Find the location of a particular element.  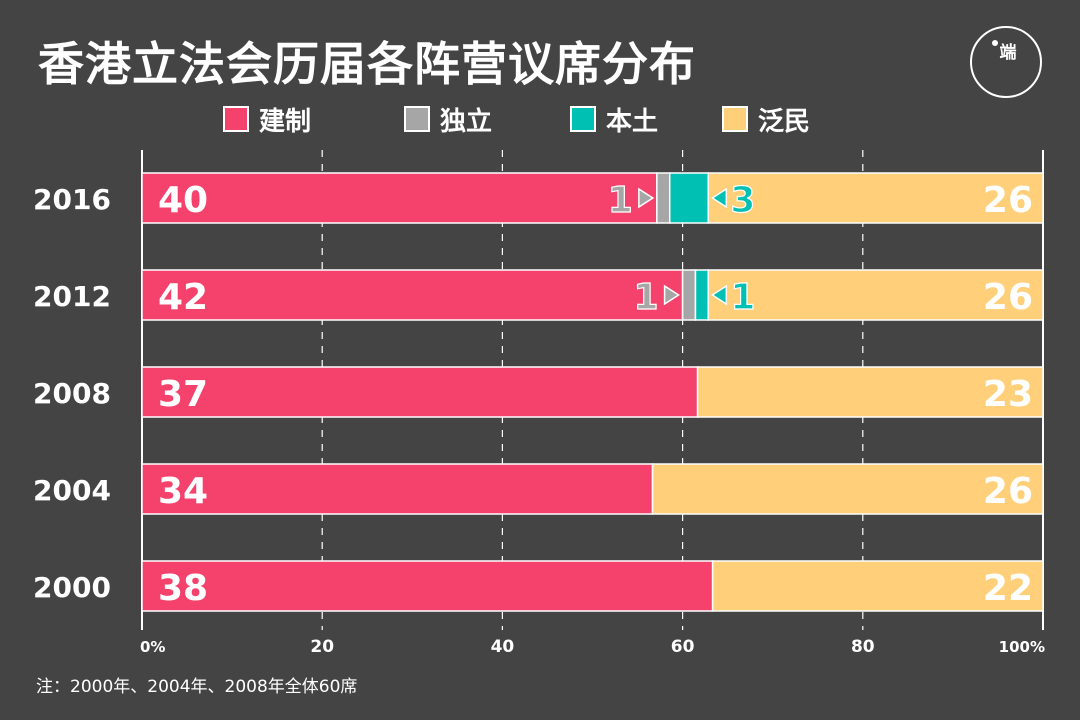

x-tick-label: 20 is located at coordinates (322, 647).